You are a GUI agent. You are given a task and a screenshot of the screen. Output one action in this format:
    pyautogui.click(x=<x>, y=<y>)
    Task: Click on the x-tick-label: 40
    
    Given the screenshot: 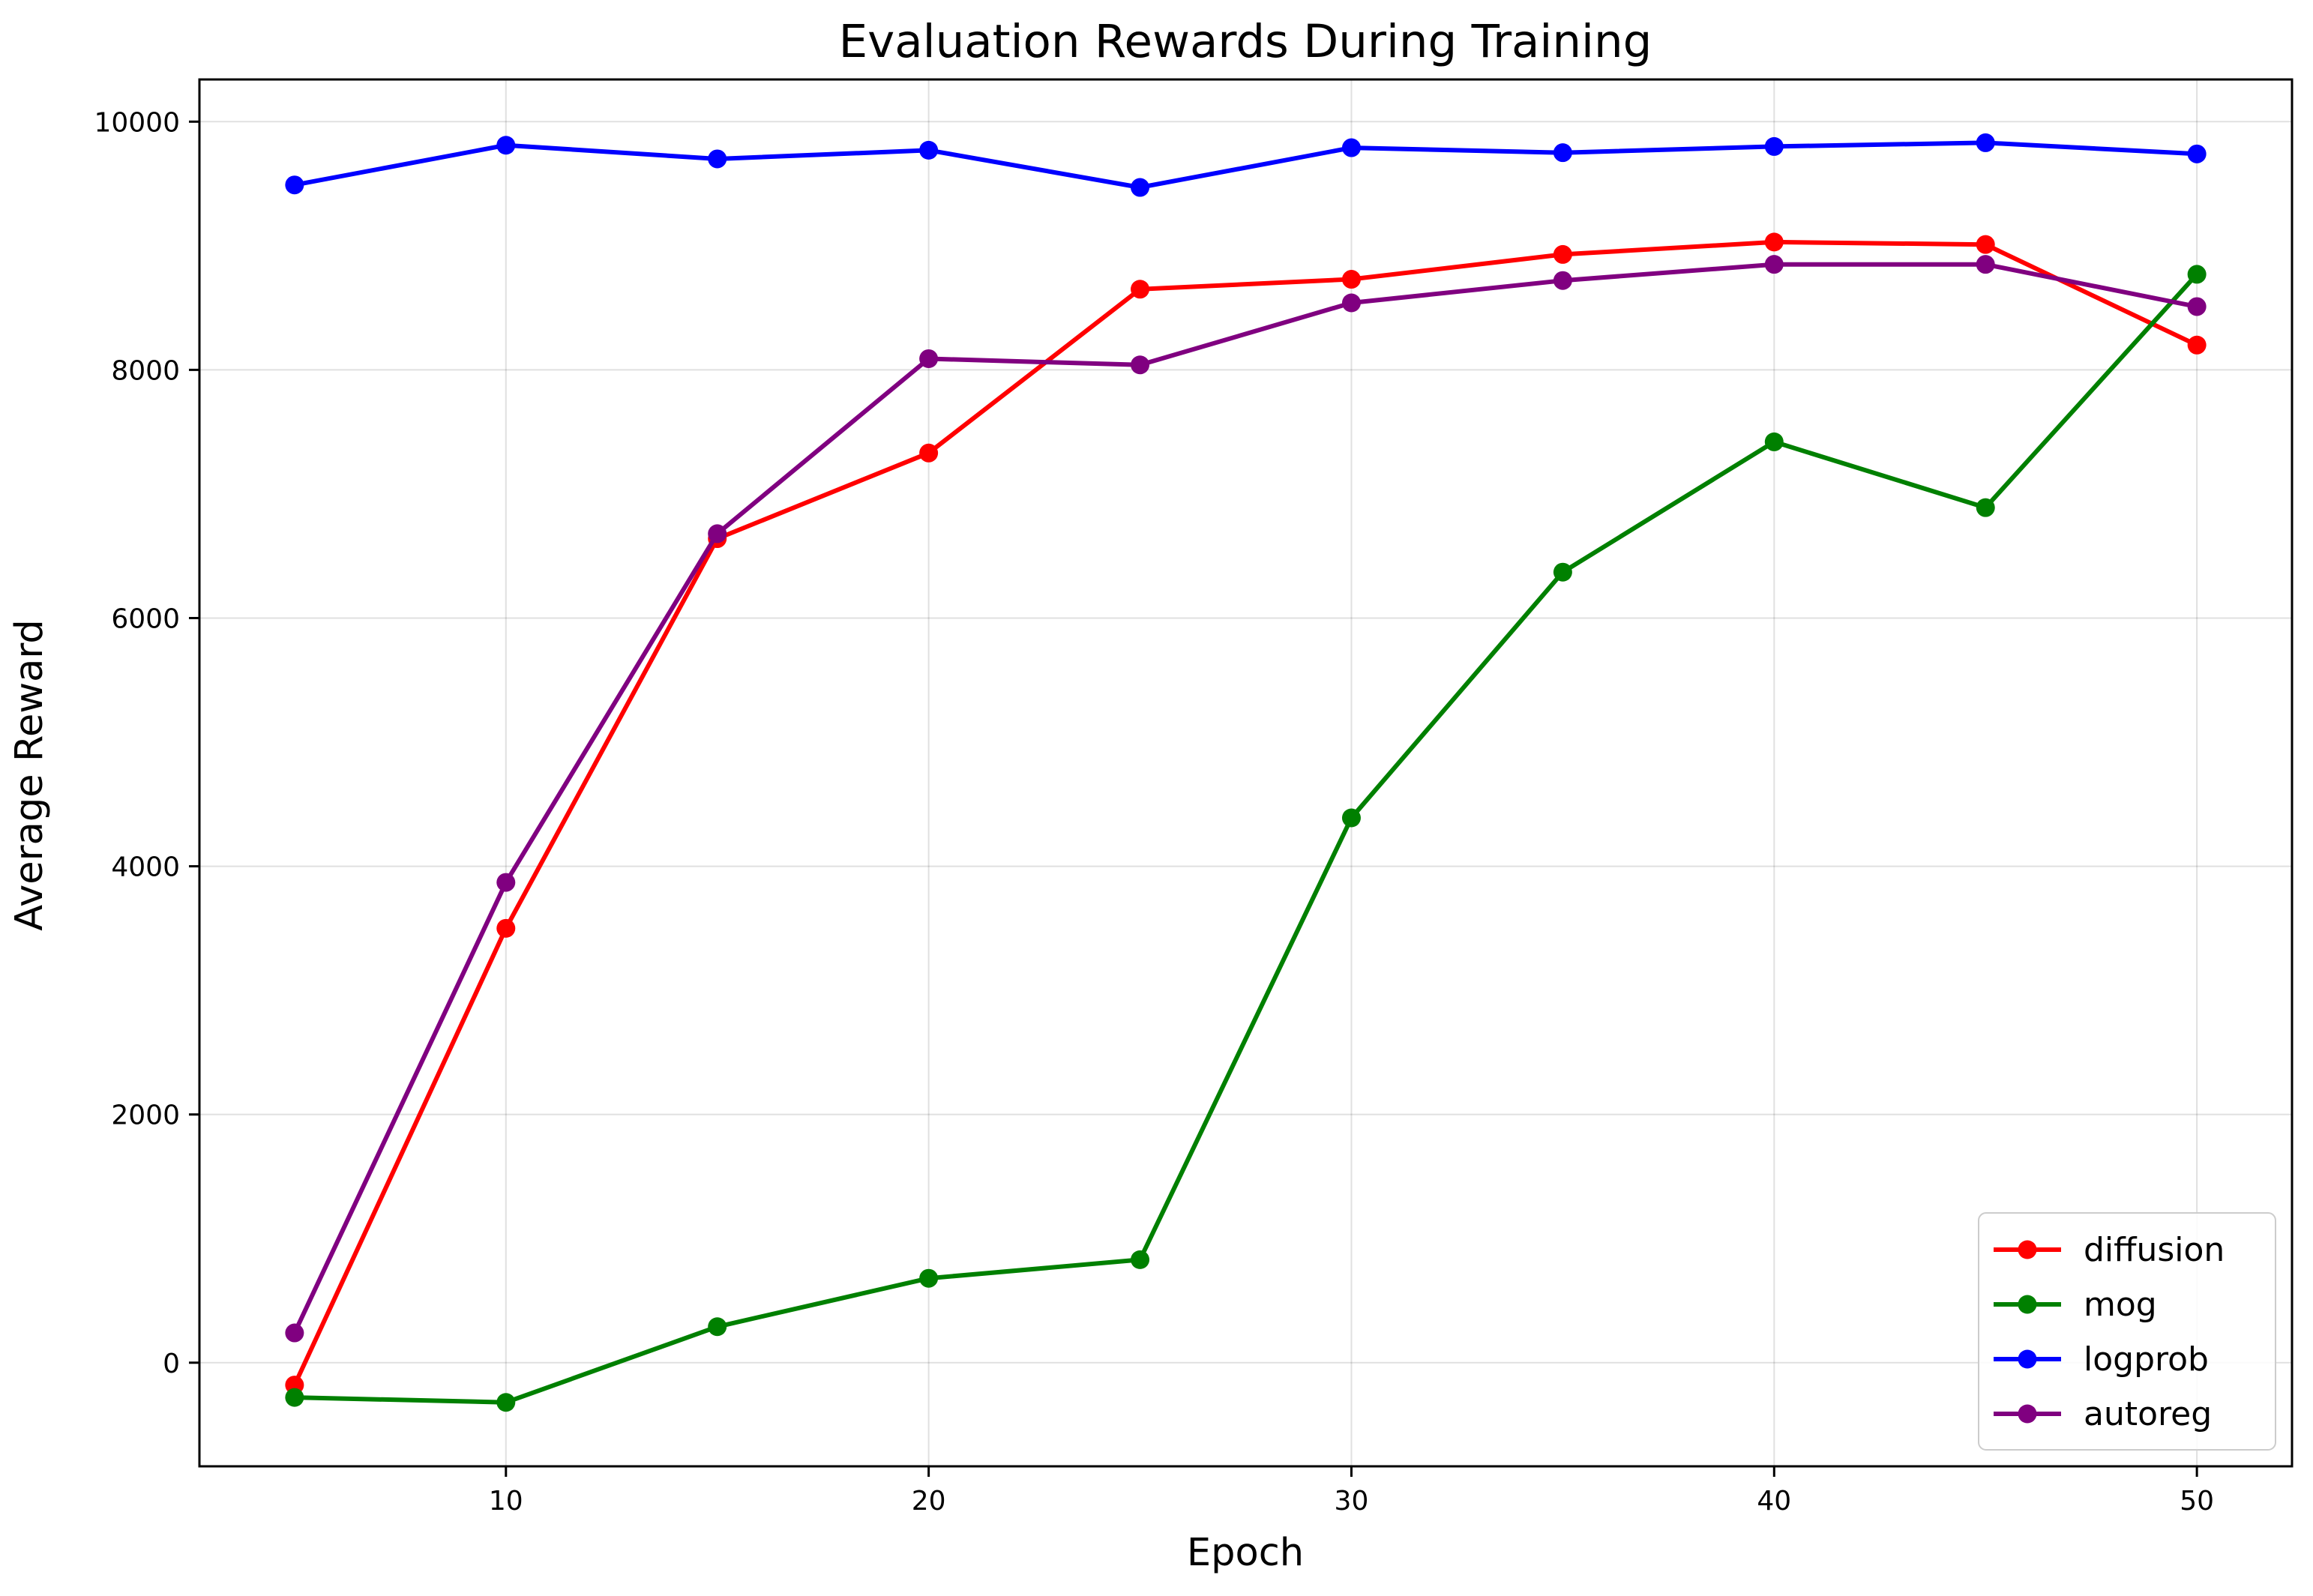 What is the action you would take?
    pyautogui.click(x=1774, y=1501)
    